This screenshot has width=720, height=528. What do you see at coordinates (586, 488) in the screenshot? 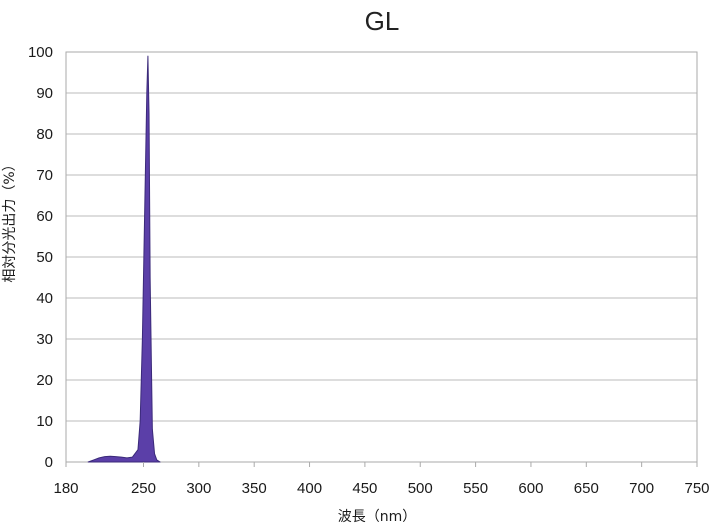
I see `x-tick-label: 650` at bounding box center [586, 488].